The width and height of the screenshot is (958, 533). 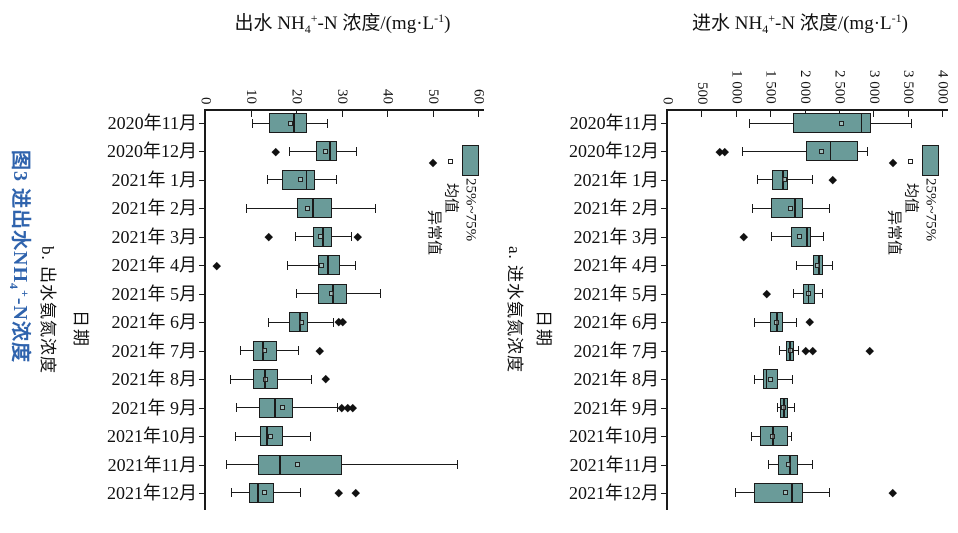 I want to click on value-tick-label: 2 000, so click(x=805, y=87).